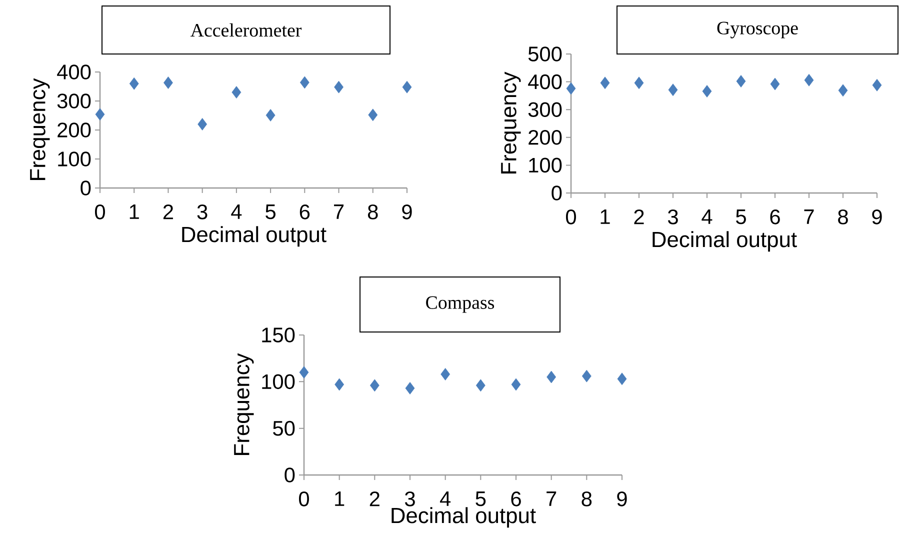 Image resolution: width=900 pixels, height=549 pixels. I want to click on chart-title: Compass, so click(460, 304).